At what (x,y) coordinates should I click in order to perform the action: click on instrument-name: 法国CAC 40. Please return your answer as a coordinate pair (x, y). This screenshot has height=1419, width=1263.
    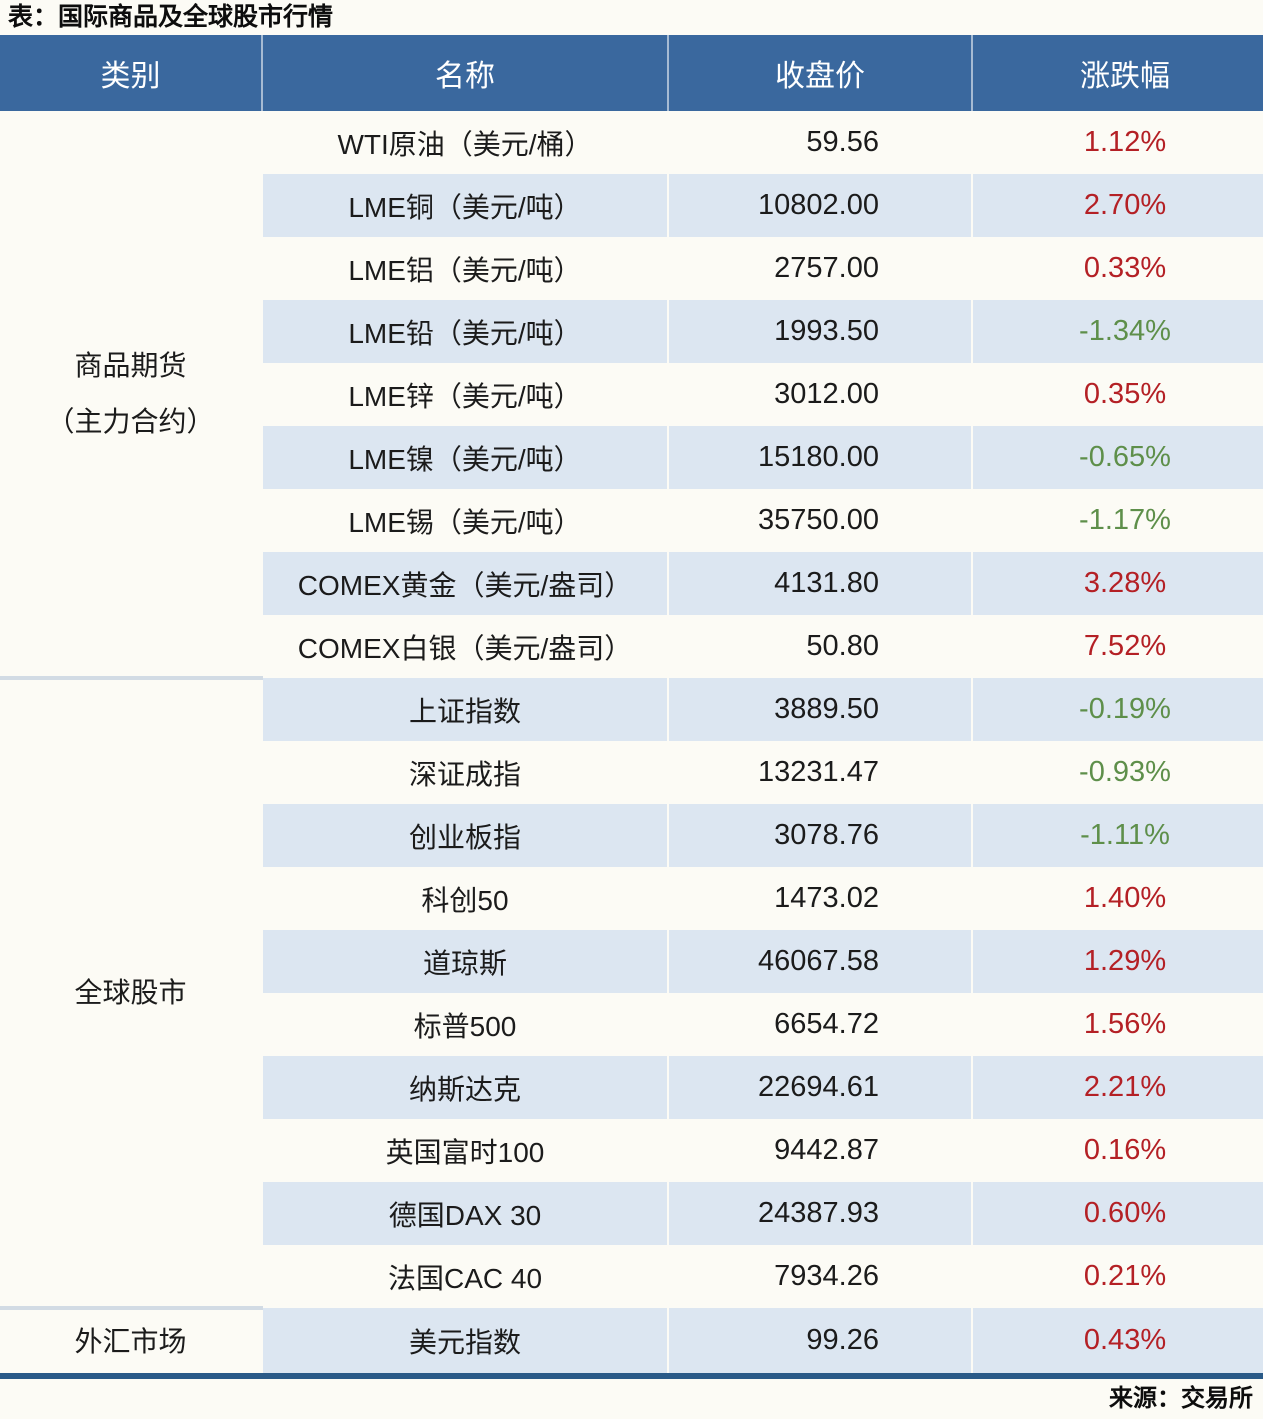
    Looking at the image, I should click on (464, 1276).